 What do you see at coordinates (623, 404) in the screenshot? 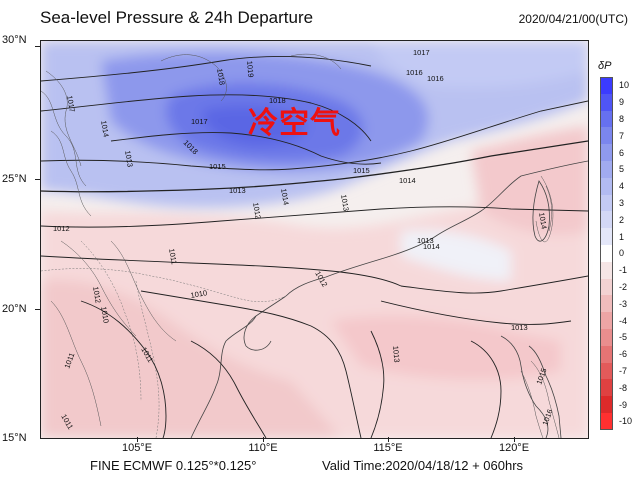
I see `colorbar-label: -9` at bounding box center [623, 404].